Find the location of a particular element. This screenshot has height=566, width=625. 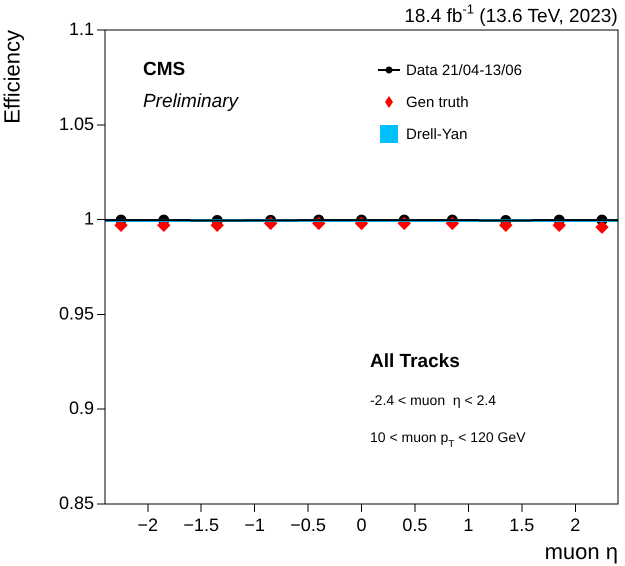

x-tick-label: 0 is located at coordinates (361, 524).